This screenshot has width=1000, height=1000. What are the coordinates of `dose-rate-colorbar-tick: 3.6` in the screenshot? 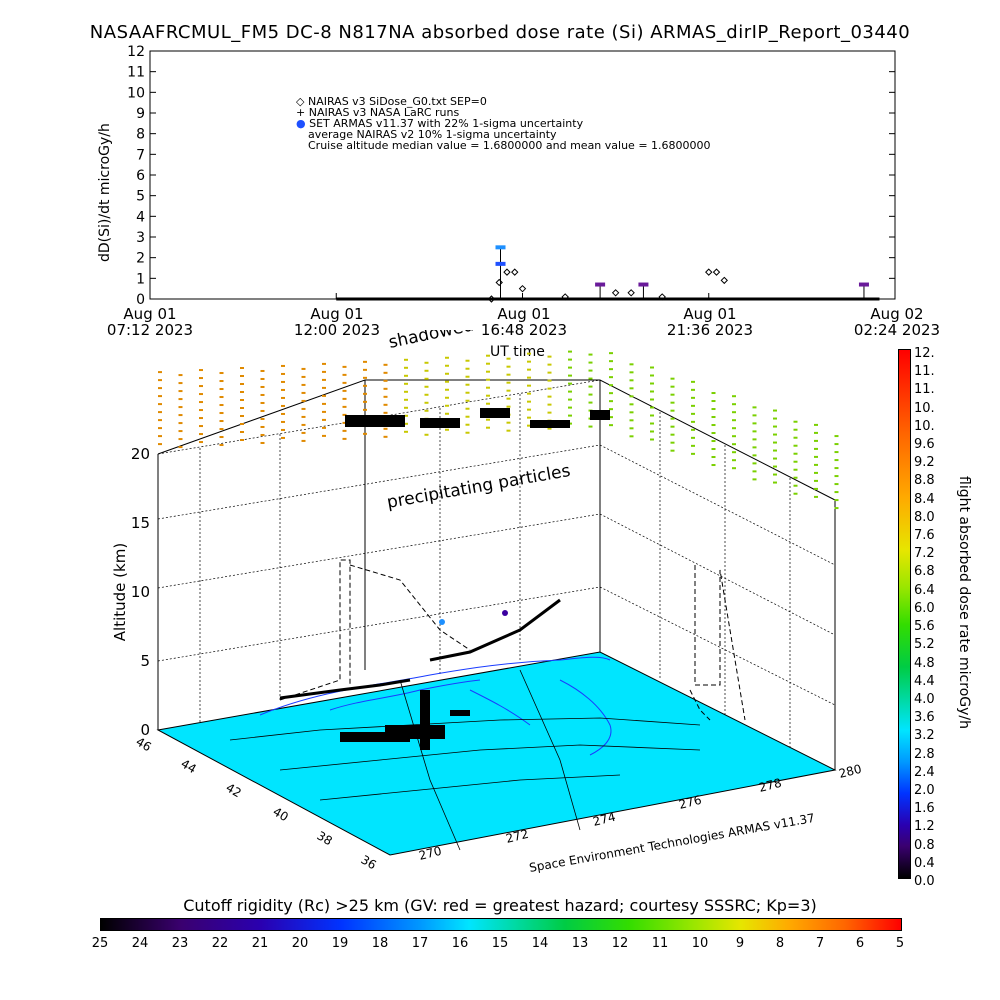 It's located at (924, 718).